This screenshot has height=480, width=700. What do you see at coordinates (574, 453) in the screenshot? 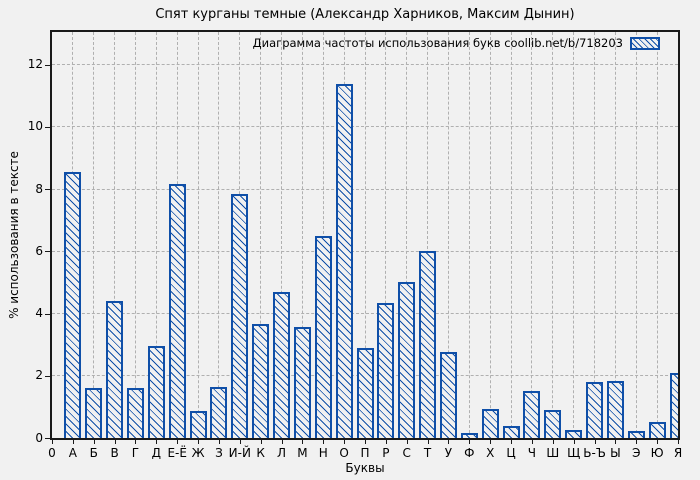
I see `x-tick-label-Щ: Щ` at bounding box center [574, 453].